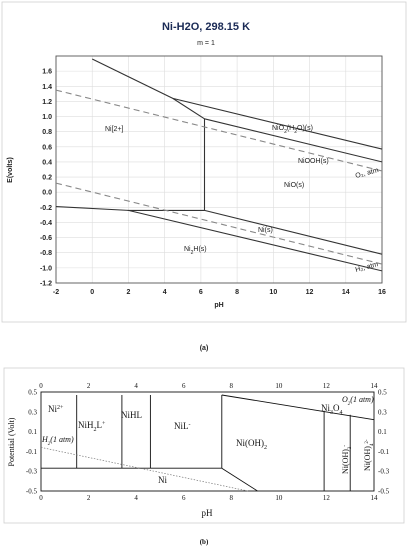 This screenshot has width=408, height=550. Describe the element at coordinates (92, 426) in the screenshot. I see `region-b-nih2l-label: NiH2L+` at that location.